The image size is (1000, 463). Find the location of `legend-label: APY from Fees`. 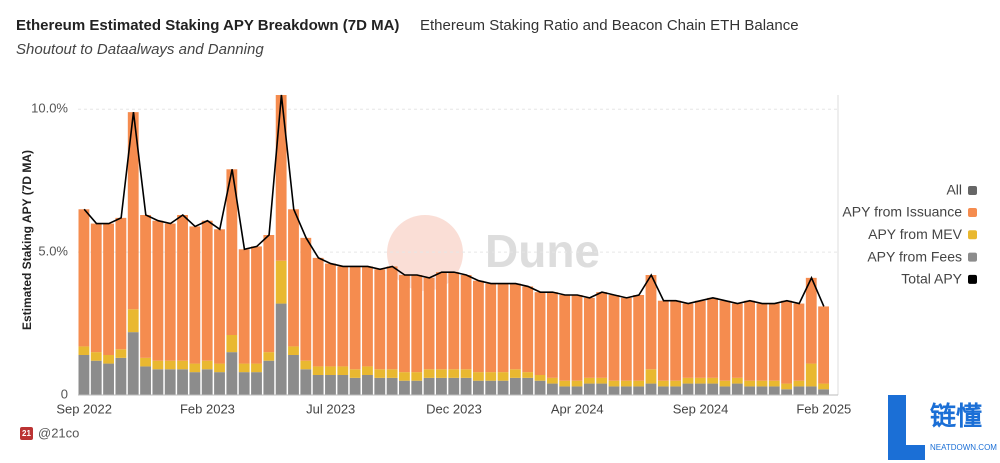

legend-label: APY from Fees is located at coordinates (914, 256).